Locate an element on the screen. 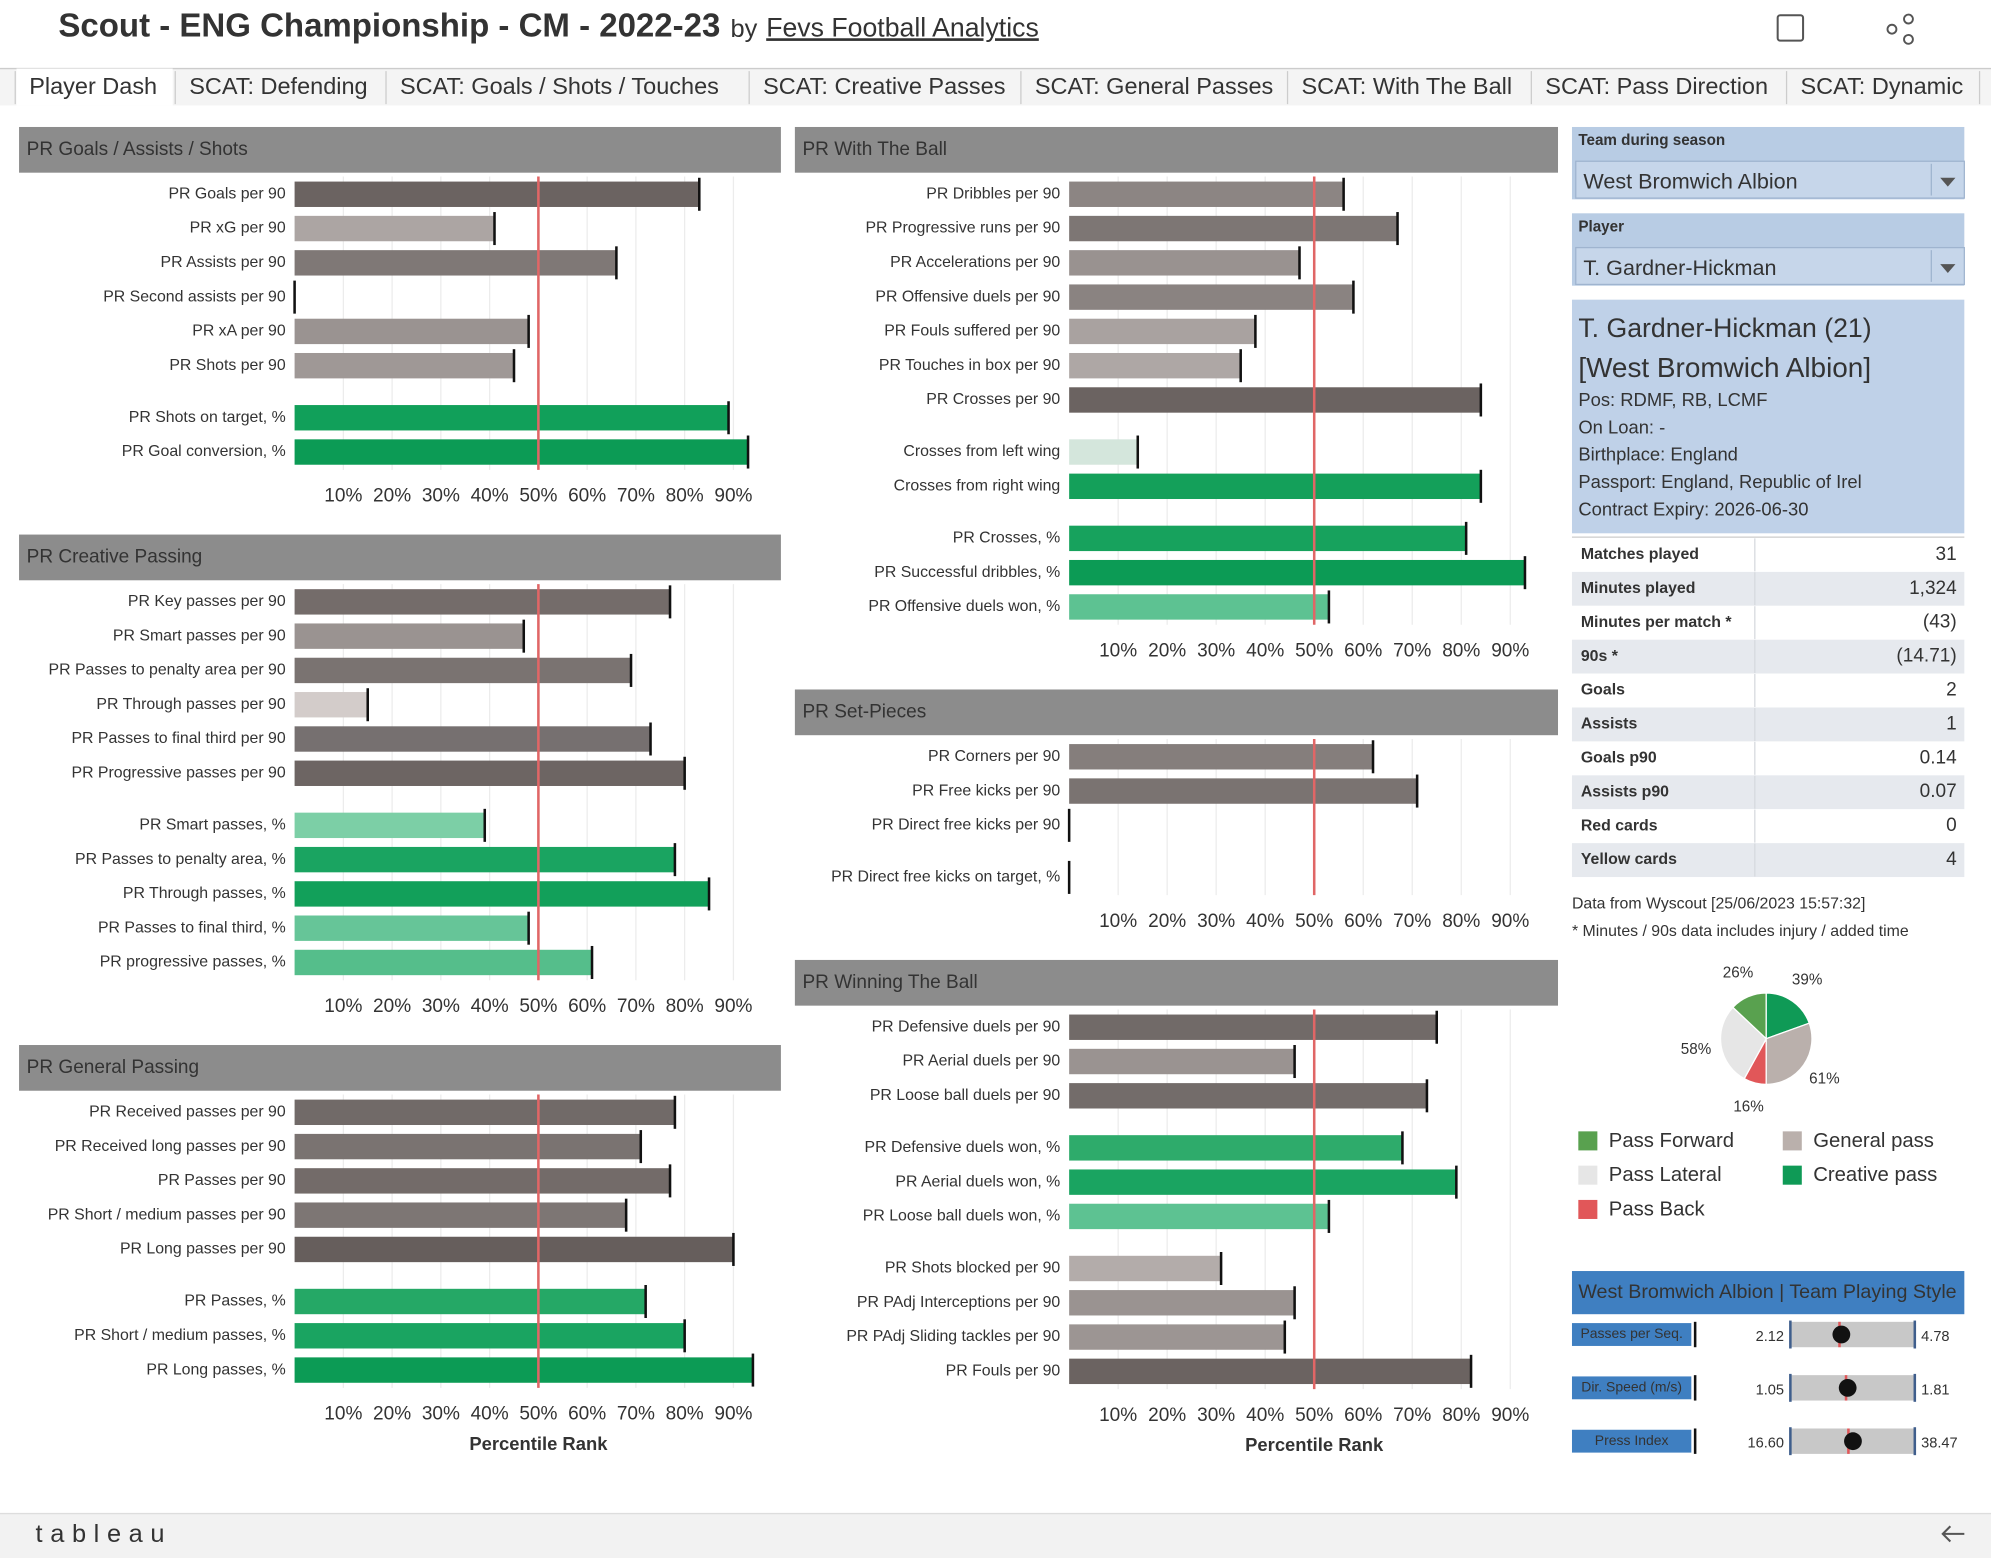 The image size is (1991, 1558). tab: SCAT: Goals / Shots / Touches is located at coordinates (559, 86).